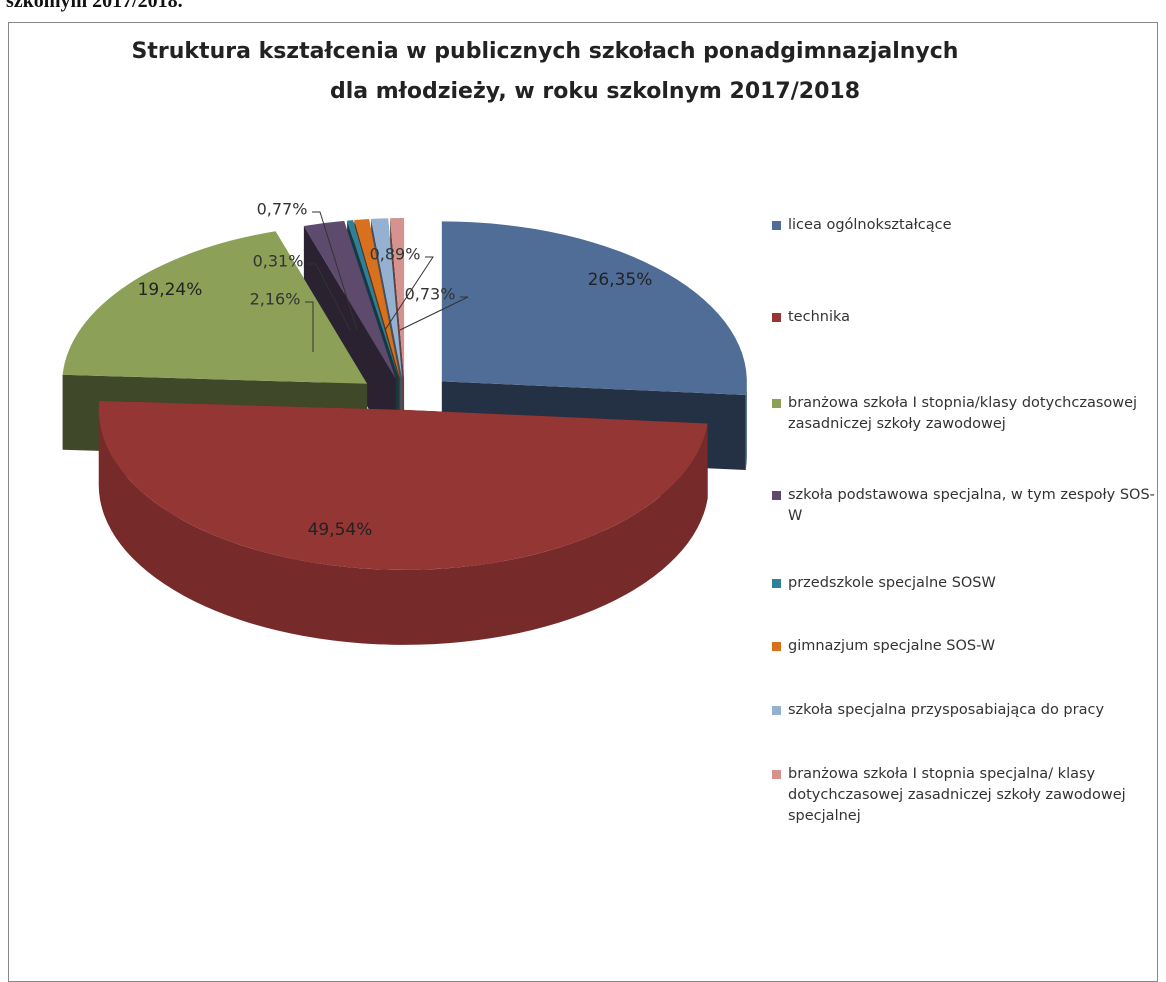  I want to click on data-label: 26,35%, so click(620, 280).